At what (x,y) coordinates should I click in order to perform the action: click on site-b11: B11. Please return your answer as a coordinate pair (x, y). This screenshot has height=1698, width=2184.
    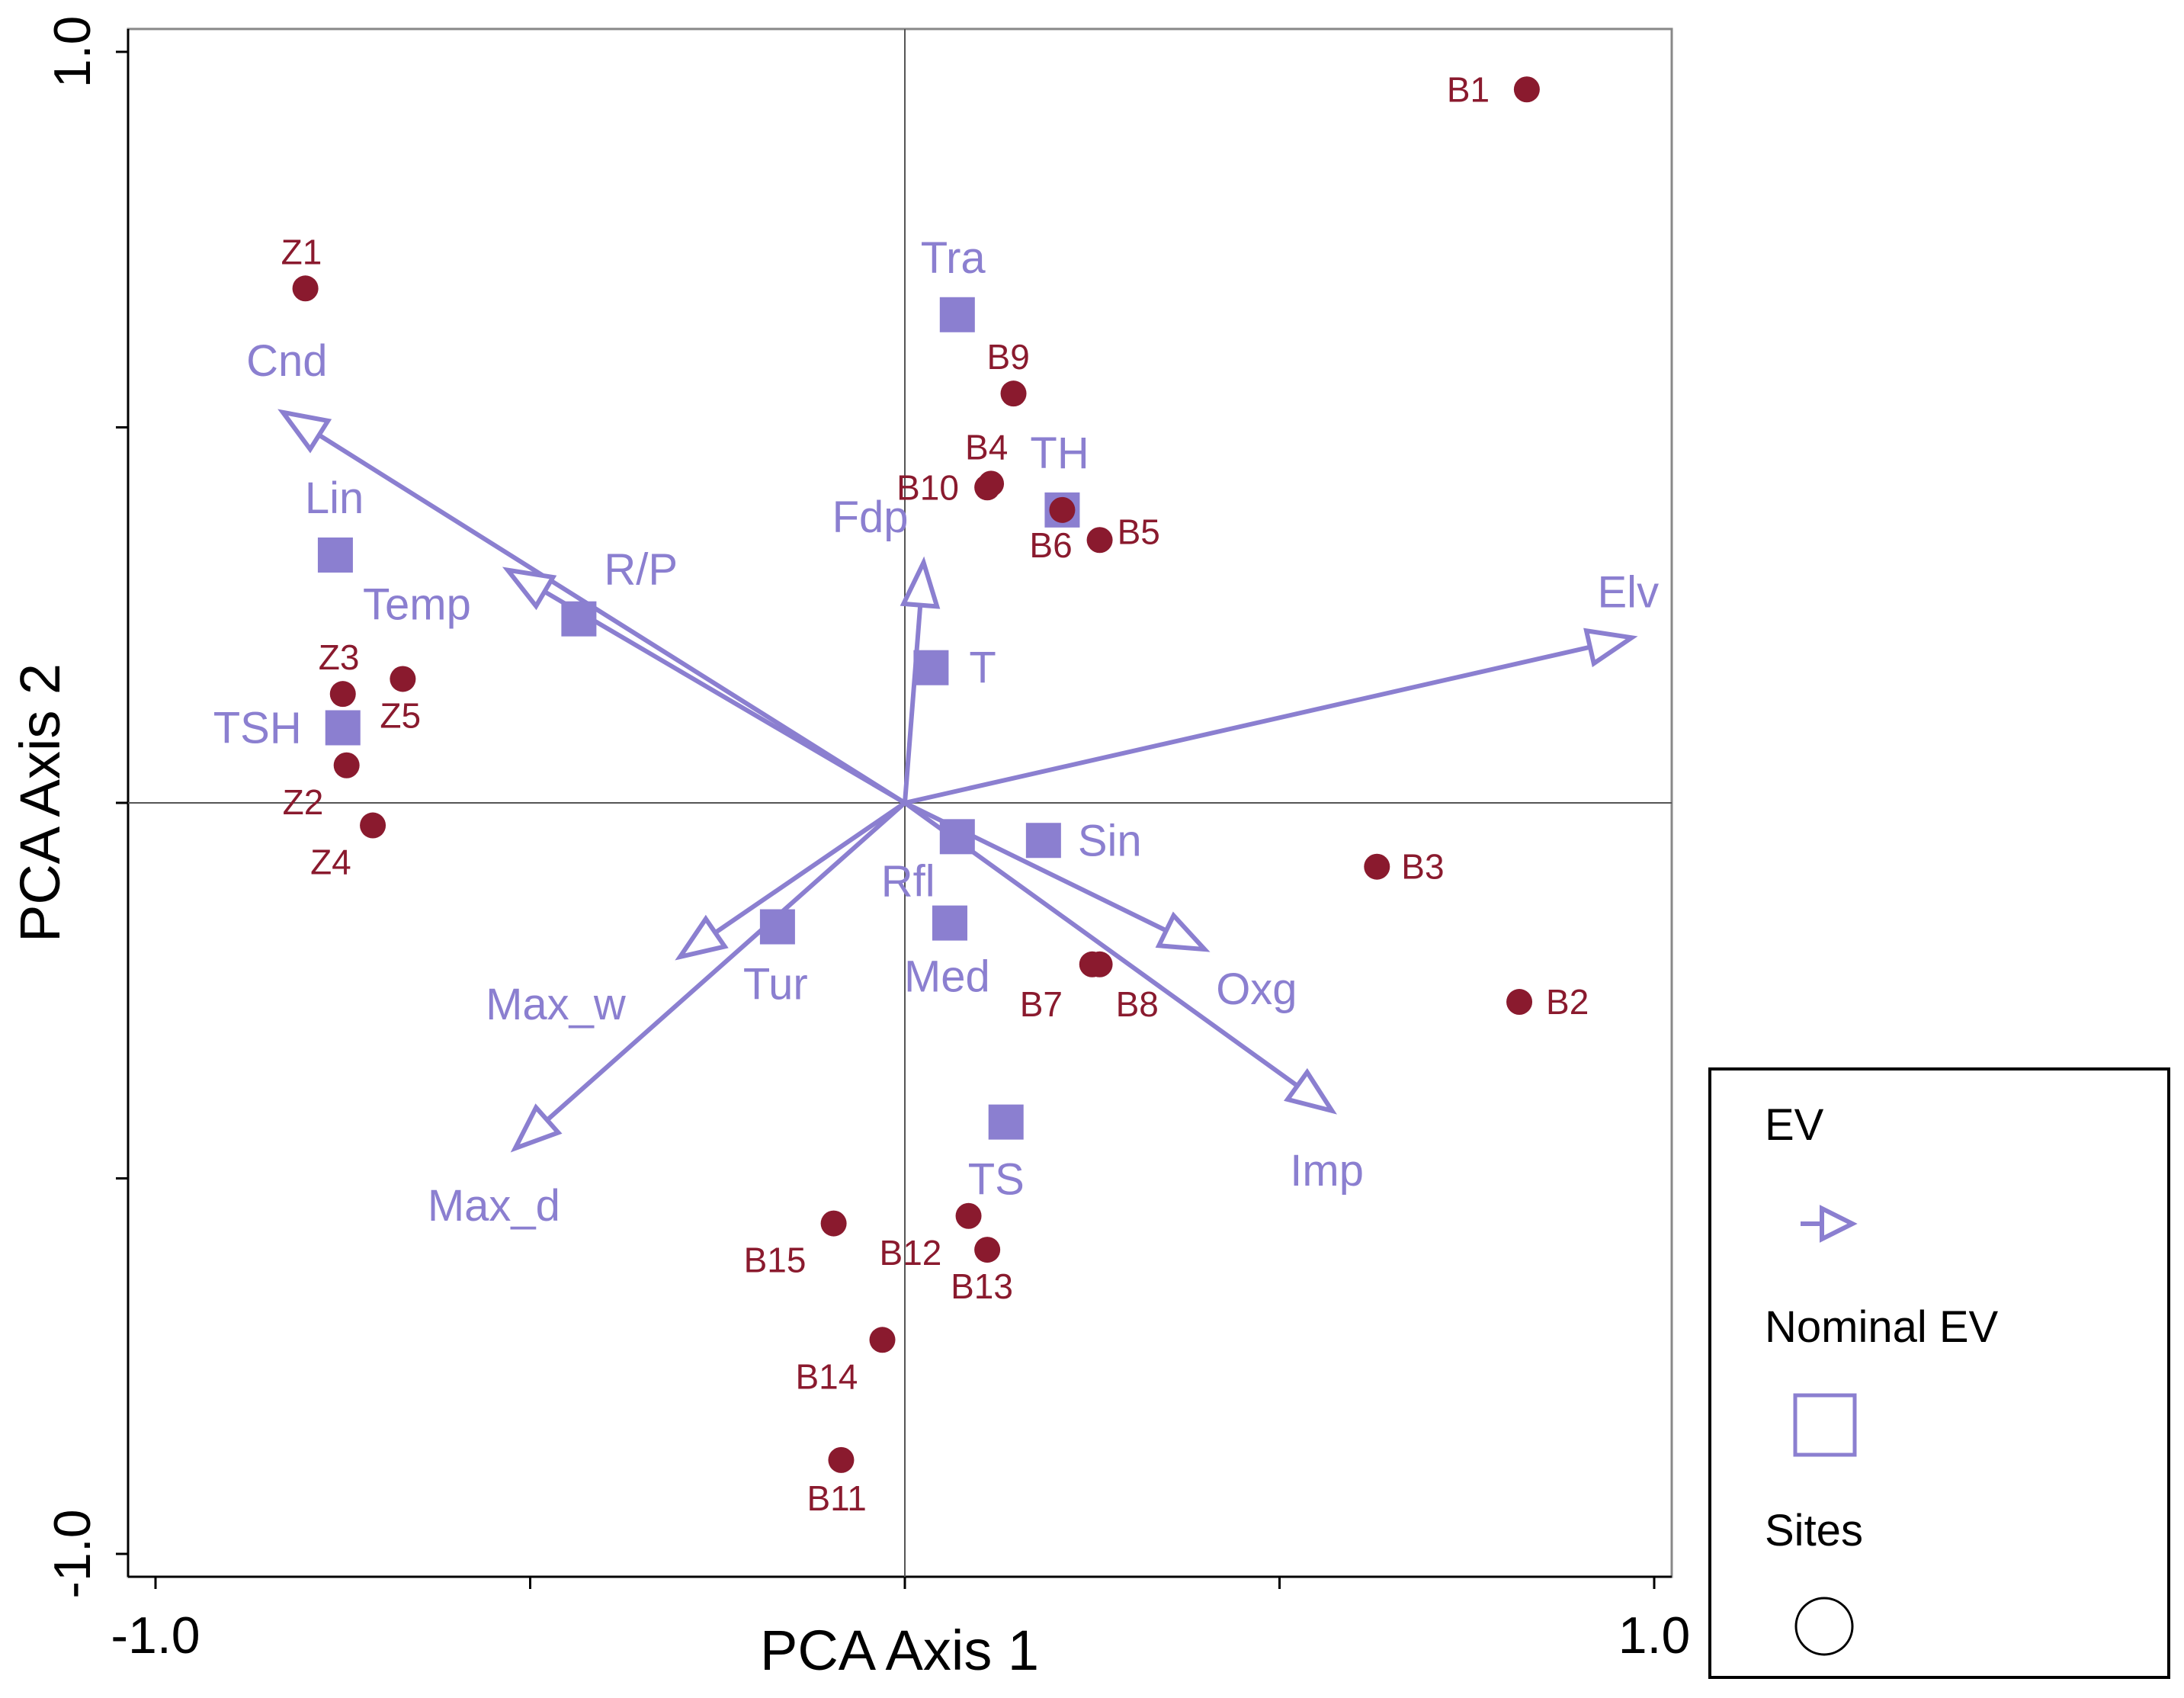
    Looking at the image, I should click on (837, 1482).